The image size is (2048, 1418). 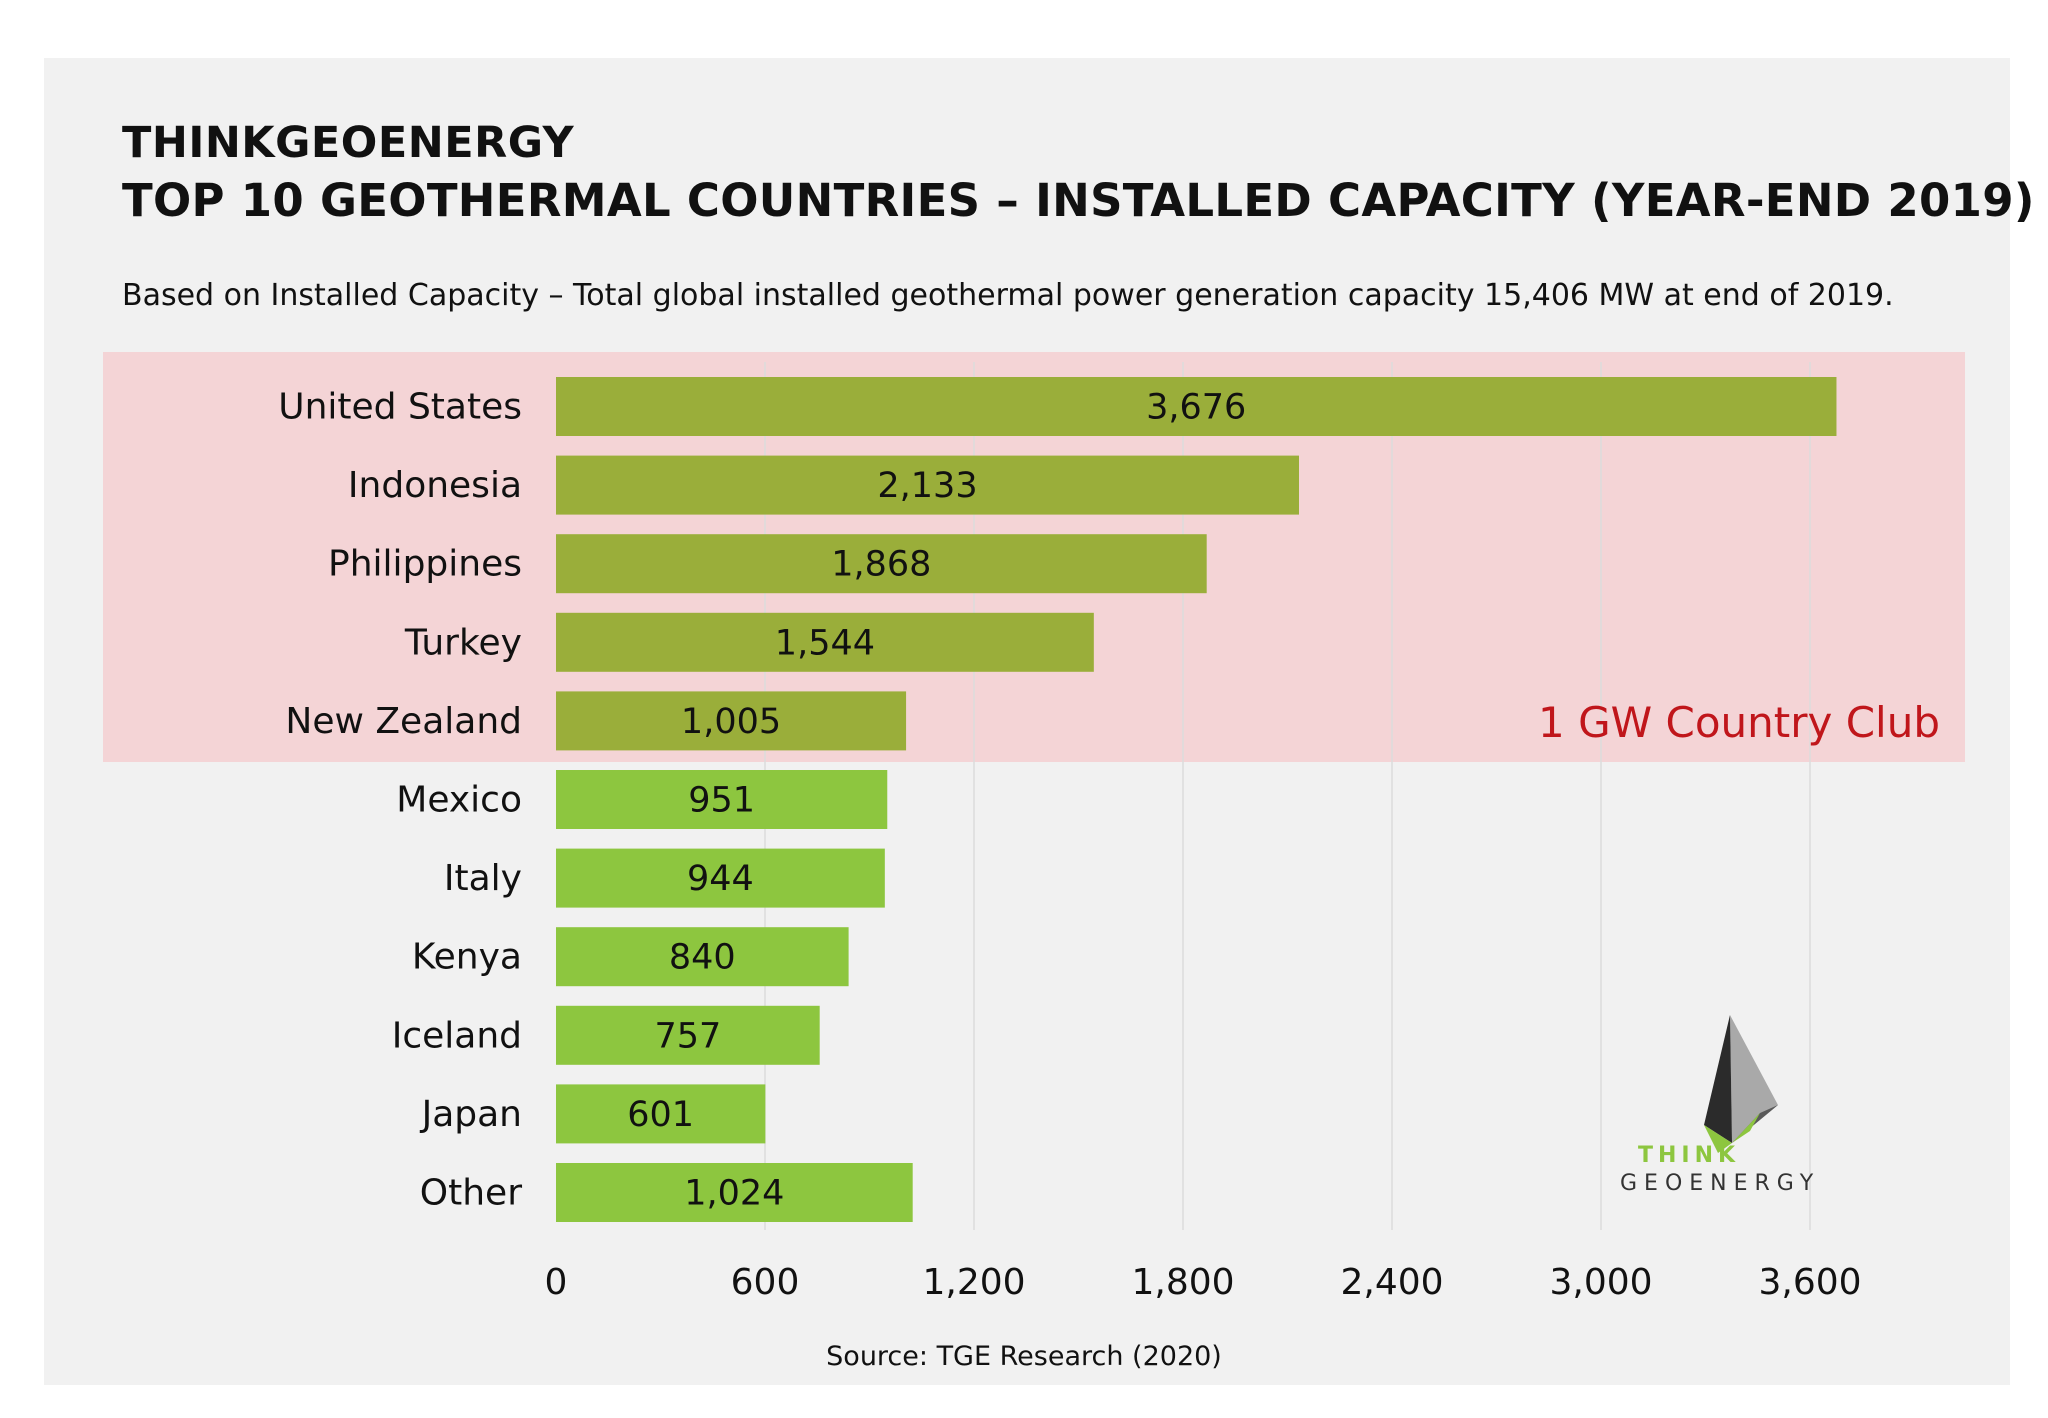 I want to click on bar-turkey, so click(x=825, y=642).